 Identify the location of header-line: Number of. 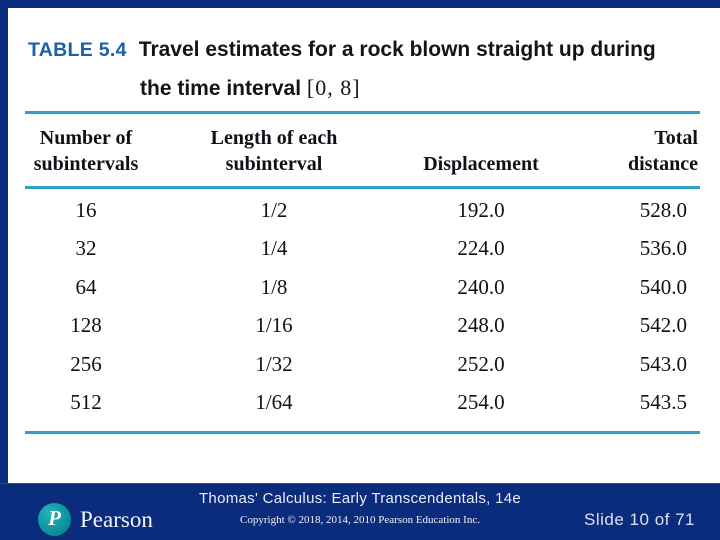
(86, 138).